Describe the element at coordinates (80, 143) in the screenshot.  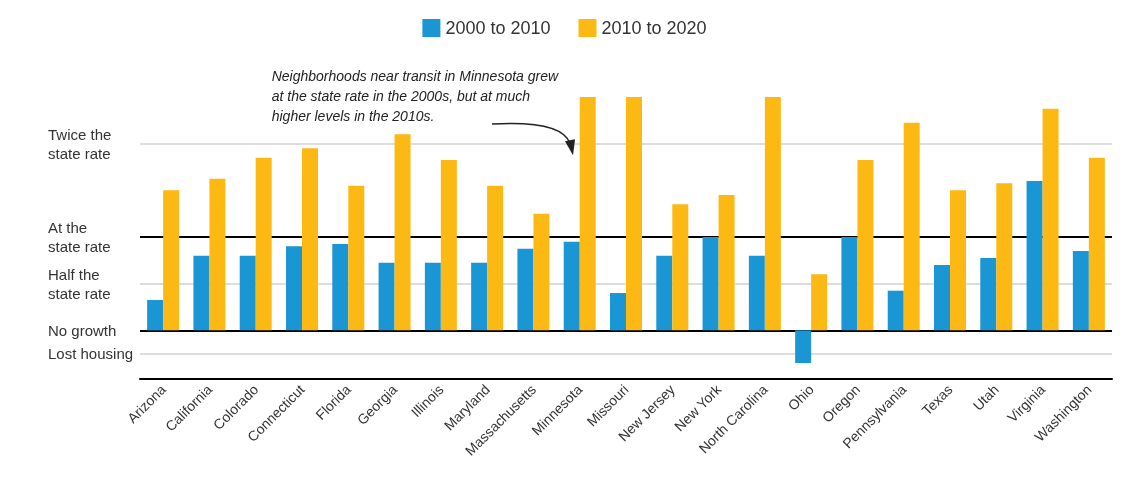
I see `ref-line-label: Twice the state rate` at that location.